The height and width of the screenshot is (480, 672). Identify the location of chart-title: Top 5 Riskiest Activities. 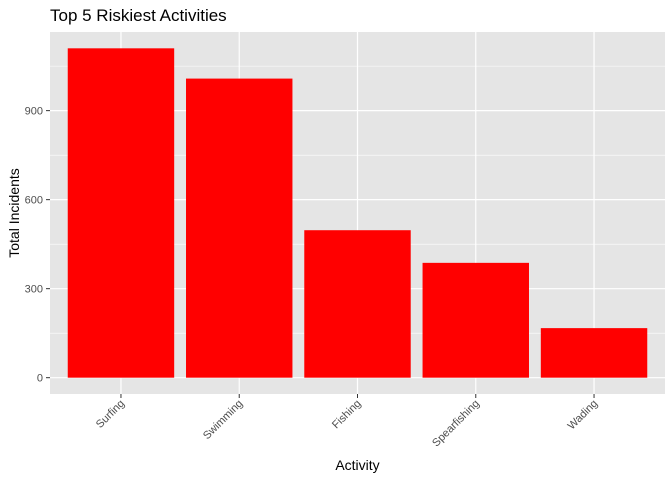
(138, 15).